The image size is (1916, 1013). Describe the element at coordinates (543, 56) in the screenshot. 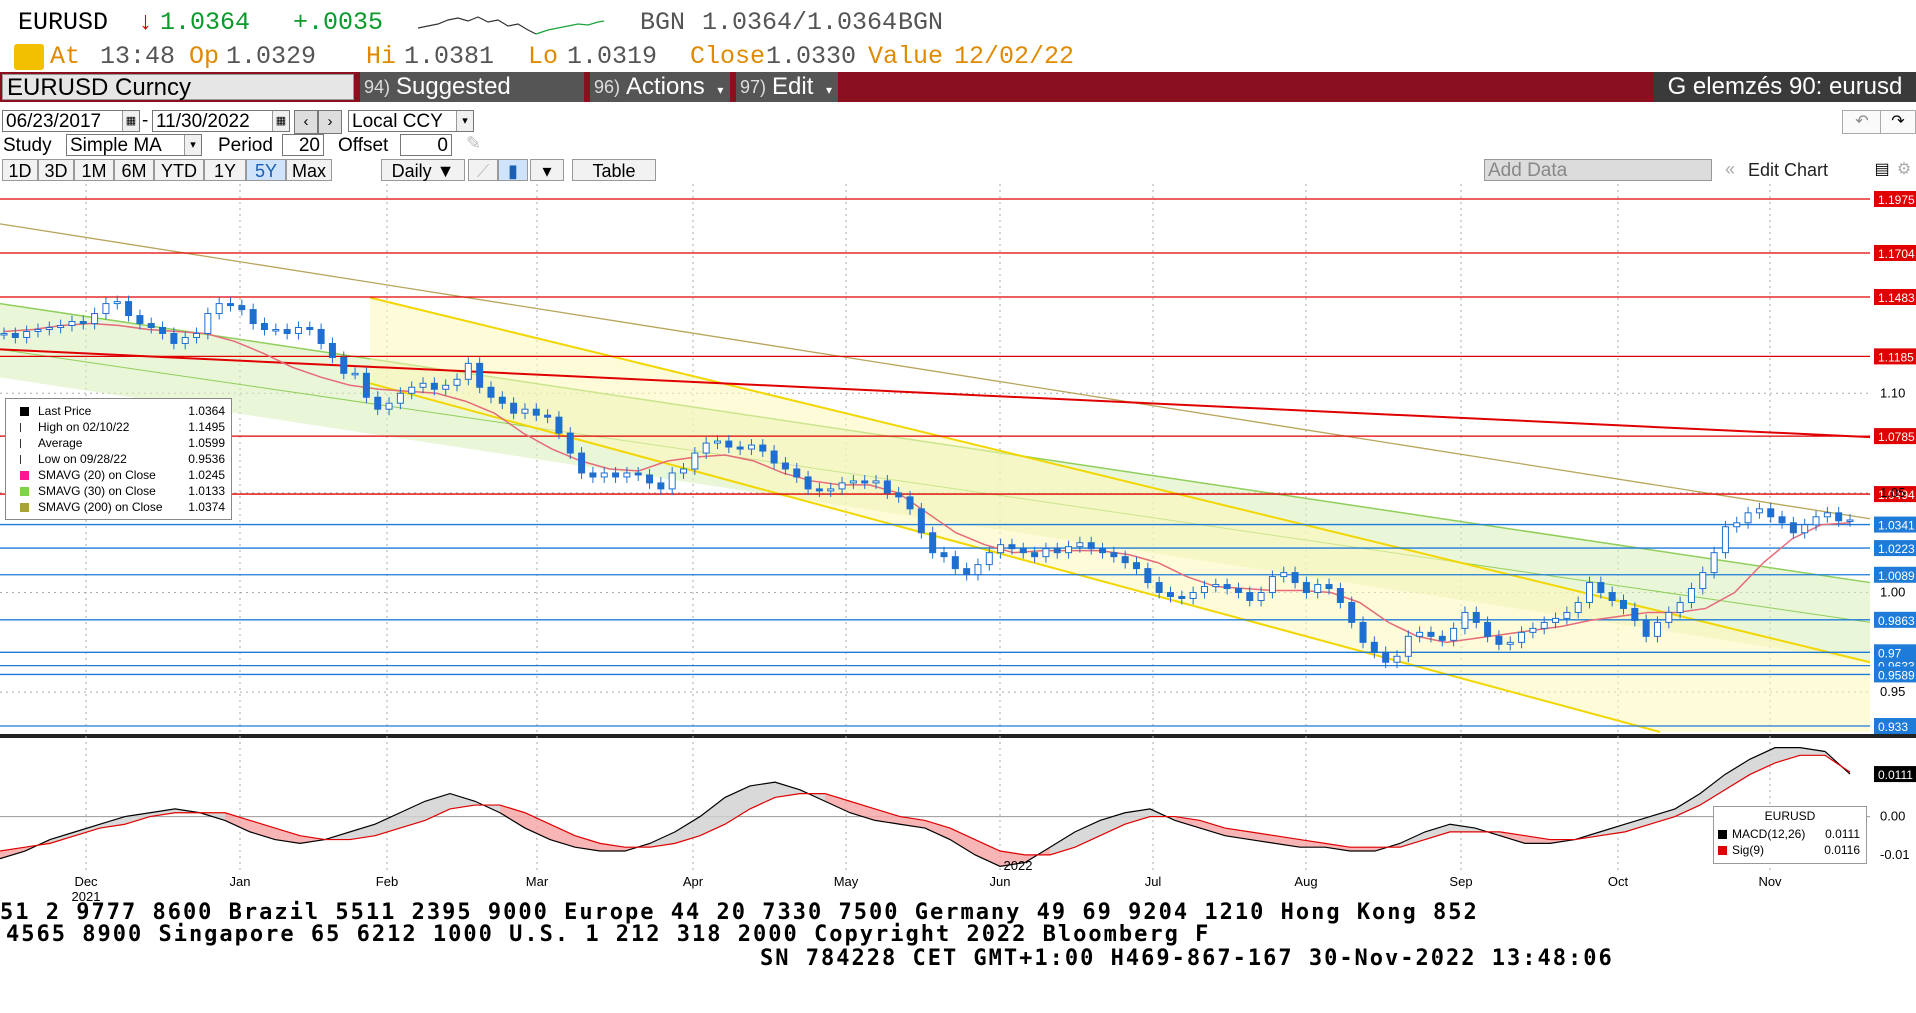

I see `low-label: Lo` at that location.